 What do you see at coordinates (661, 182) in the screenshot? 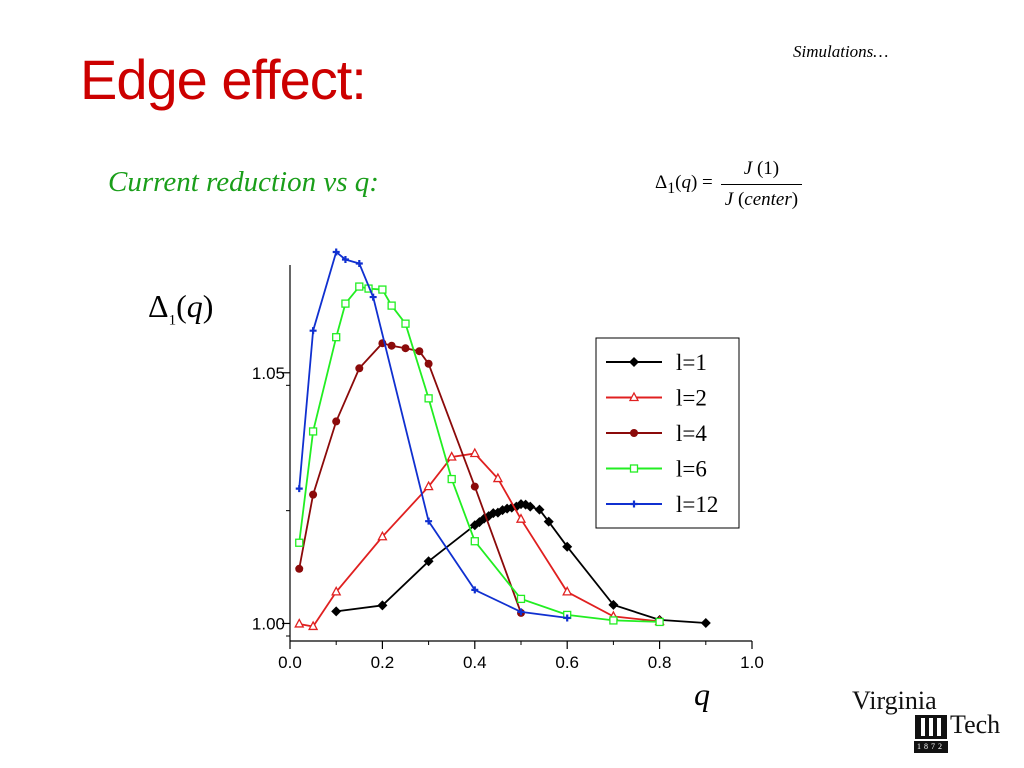
I see `formula-lhs-symbol: Δ` at bounding box center [661, 182].